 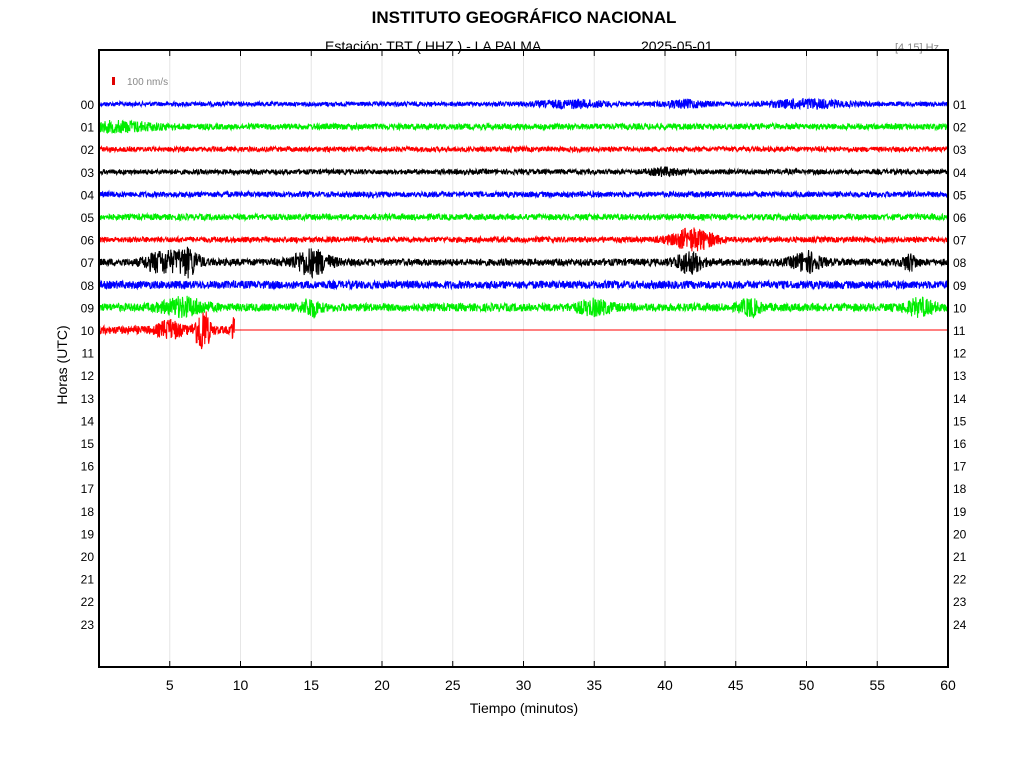 I want to click on y-tick-label-left: 07, so click(x=88, y=263).